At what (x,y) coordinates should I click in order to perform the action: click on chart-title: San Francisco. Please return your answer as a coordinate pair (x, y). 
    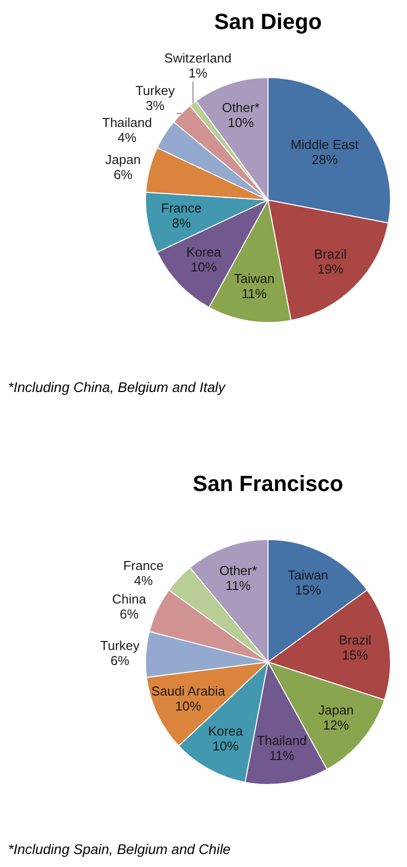
    Looking at the image, I should click on (268, 484).